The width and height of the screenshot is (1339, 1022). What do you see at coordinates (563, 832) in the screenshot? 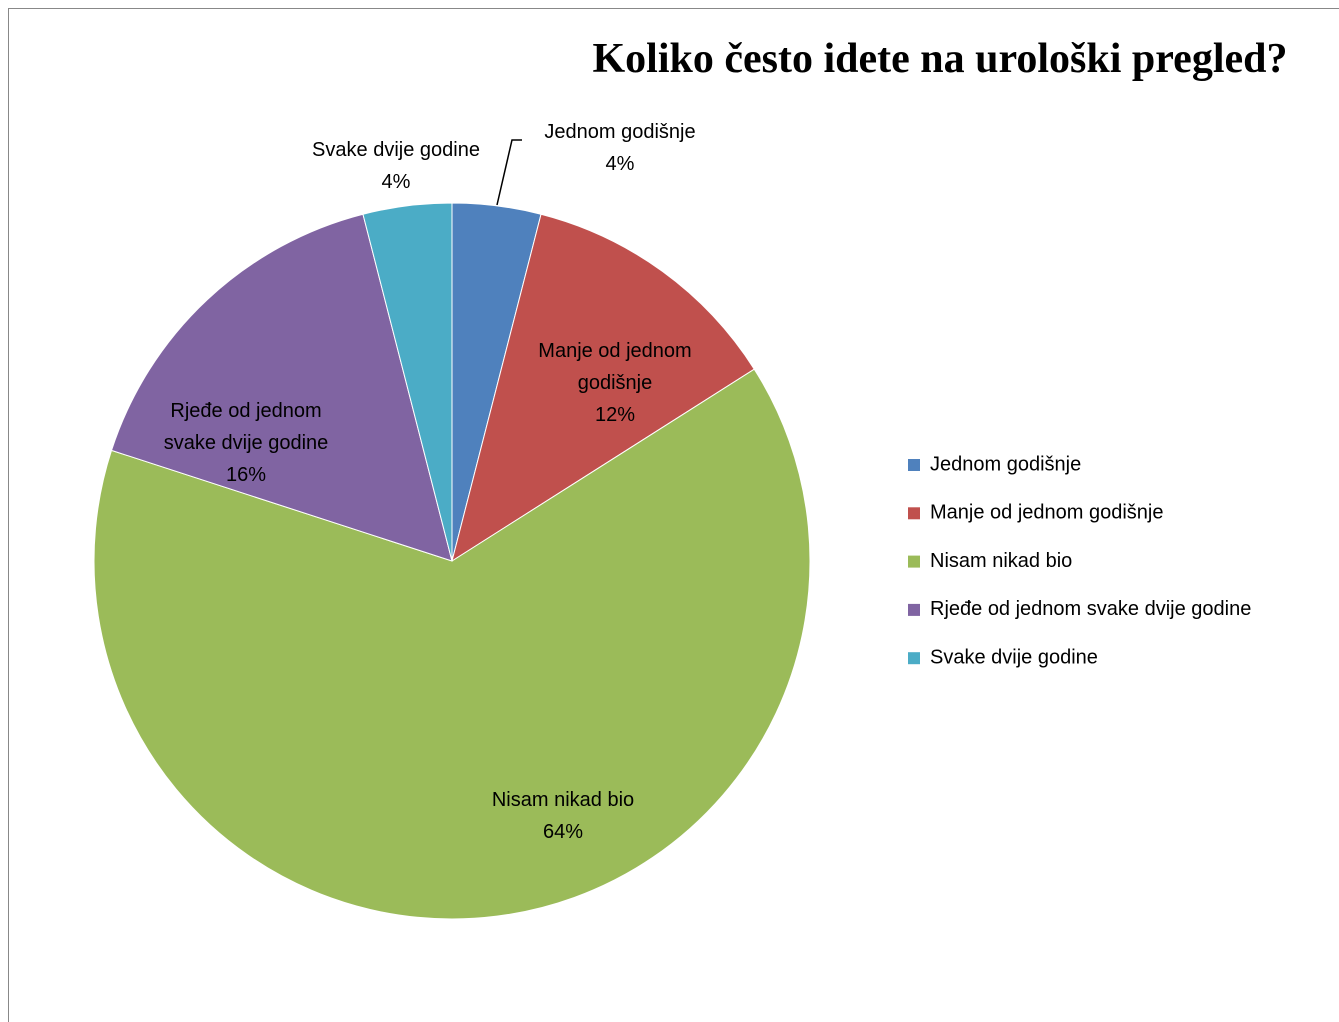
I see `data-label-value: 64%` at bounding box center [563, 832].